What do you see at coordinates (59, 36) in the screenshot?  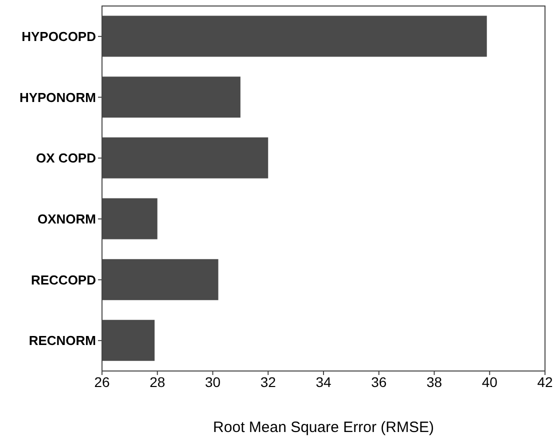 I see `y-tick-label: HYPOCOPD` at bounding box center [59, 36].